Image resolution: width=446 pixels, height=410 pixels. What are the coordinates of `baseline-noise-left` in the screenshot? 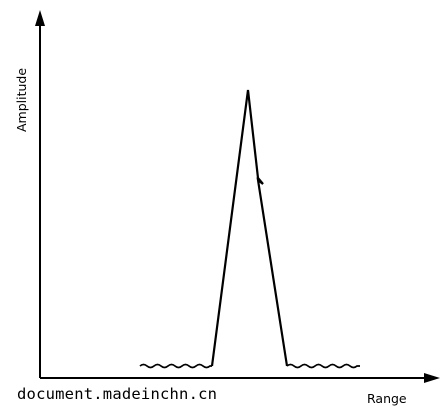 It's located at (175, 366).